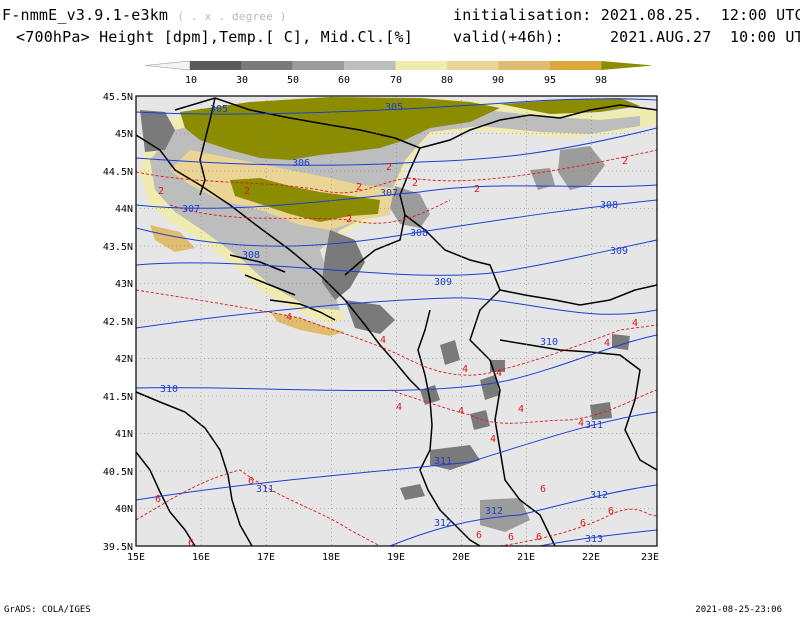  I want to click on colorbar-label: 70, so click(396, 80).